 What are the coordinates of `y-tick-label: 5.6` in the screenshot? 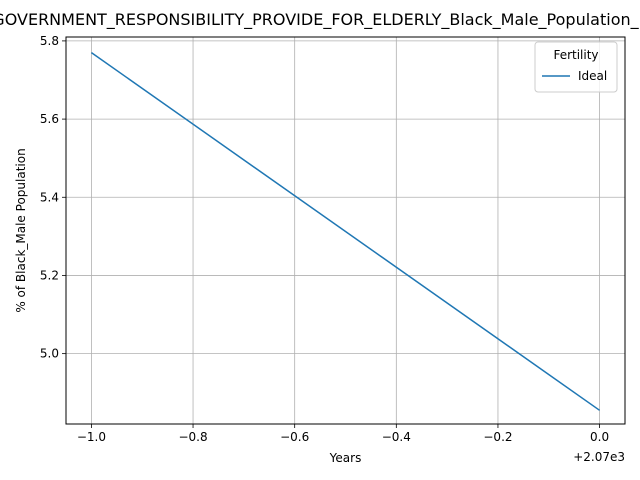 It's located at (49, 119).